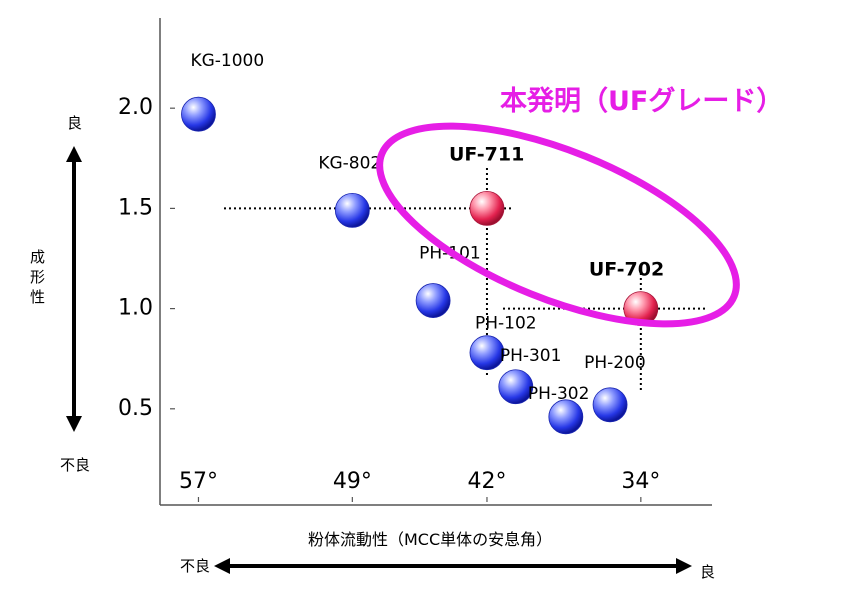  I want to click on x-axis-arrow, so click(453, 566).